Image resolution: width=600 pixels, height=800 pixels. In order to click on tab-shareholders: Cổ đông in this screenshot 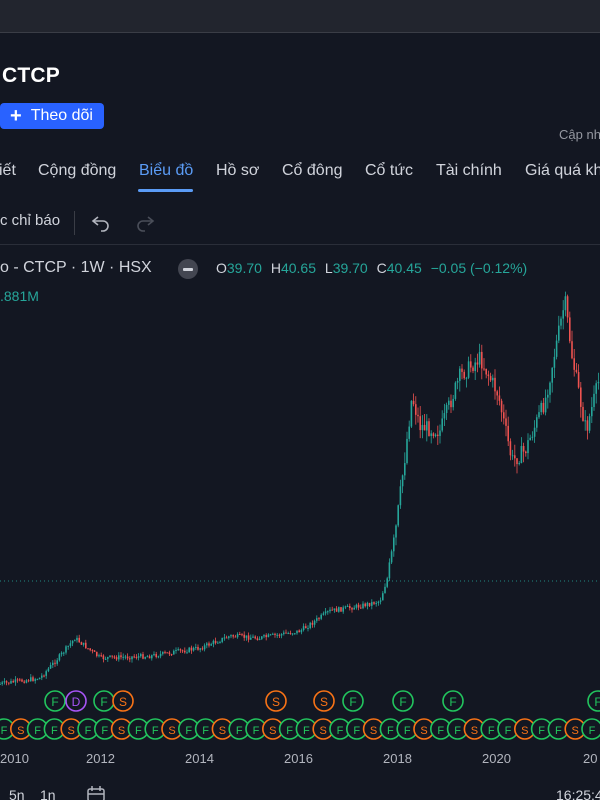, I will do `click(312, 170)`.